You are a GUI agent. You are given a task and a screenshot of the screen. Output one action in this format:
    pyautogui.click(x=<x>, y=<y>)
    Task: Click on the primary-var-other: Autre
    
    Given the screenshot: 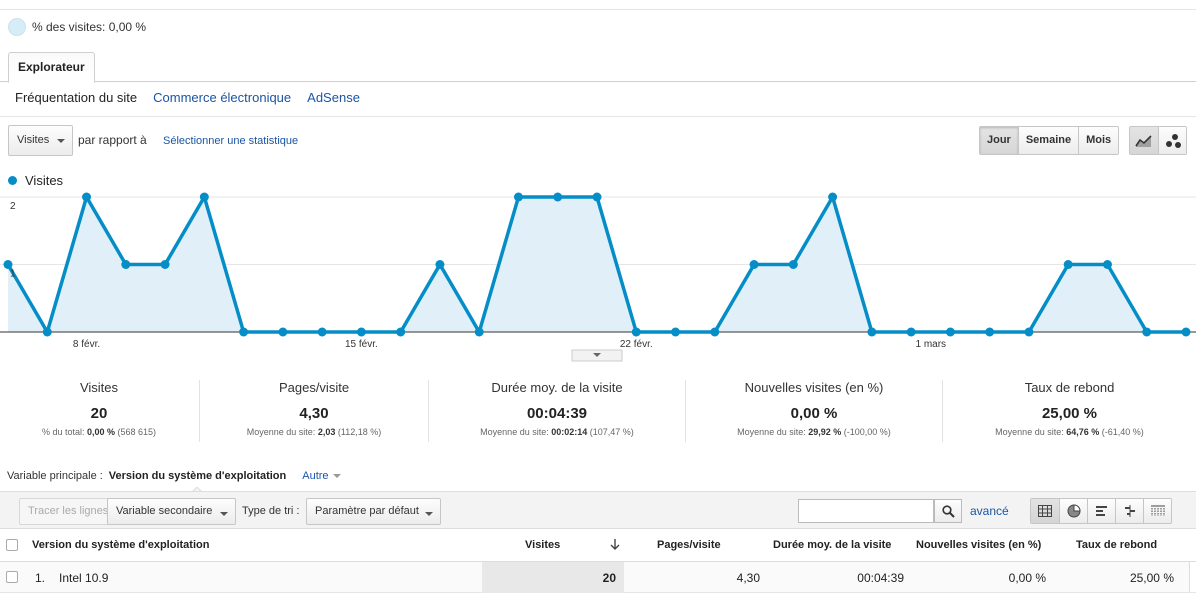 What is the action you would take?
    pyautogui.click(x=321, y=476)
    